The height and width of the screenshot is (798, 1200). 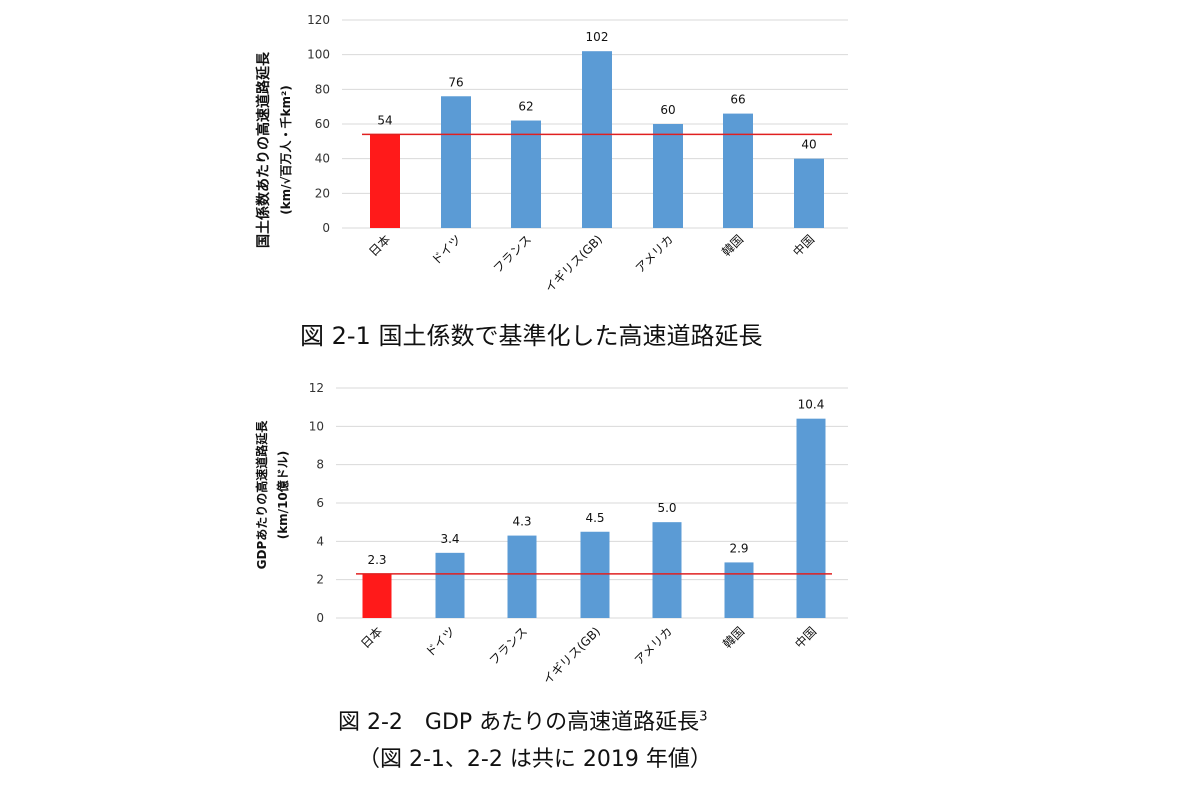 What do you see at coordinates (322, 159) in the screenshot?
I see `y-tick-label: 40` at bounding box center [322, 159].